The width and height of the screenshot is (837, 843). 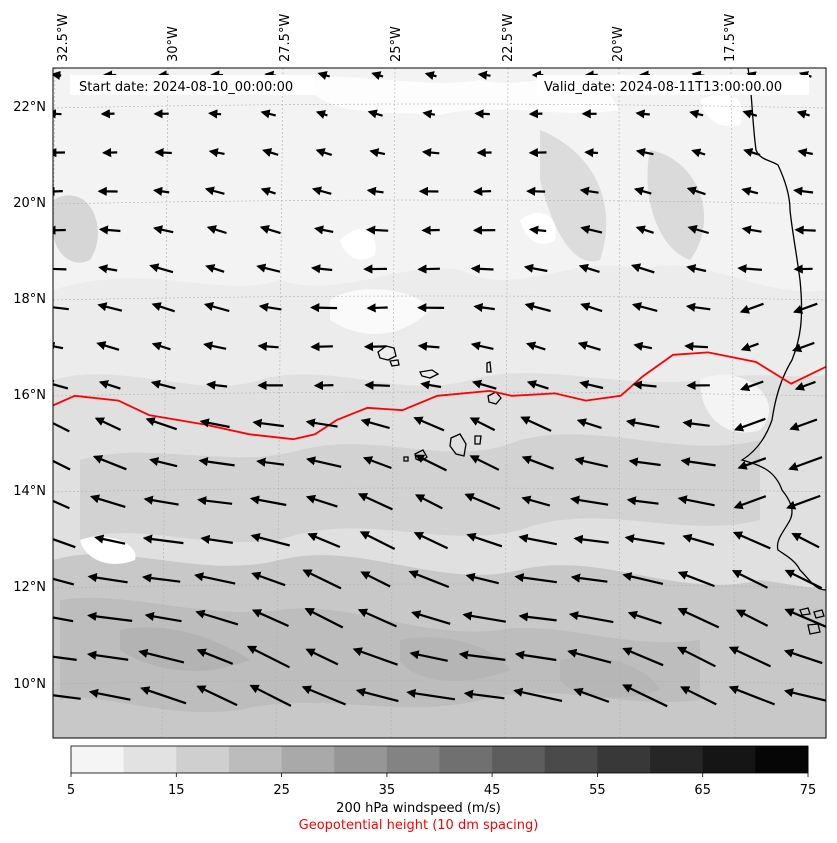 I want to click on lat-label-22n: 22°N, so click(x=29, y=107).